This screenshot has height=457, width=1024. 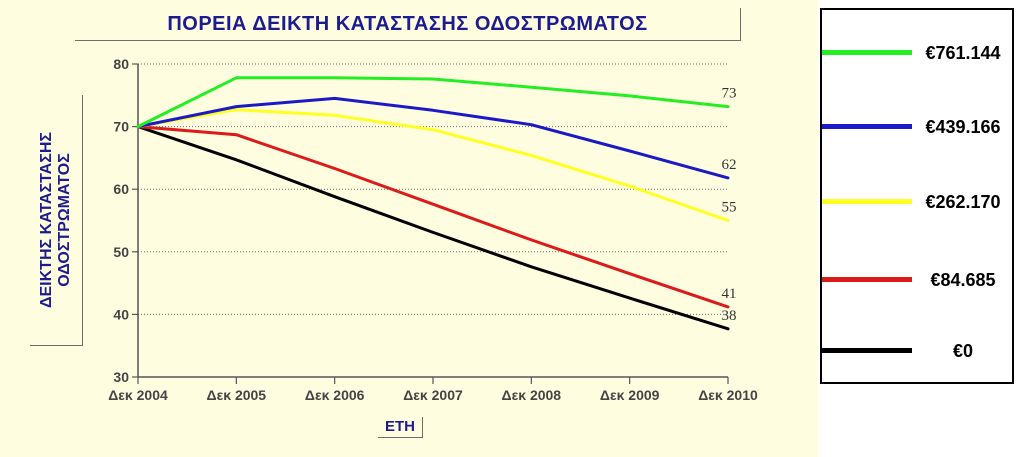 I want to click on y-tick-label-4: 70, so click(x=121, y=127).